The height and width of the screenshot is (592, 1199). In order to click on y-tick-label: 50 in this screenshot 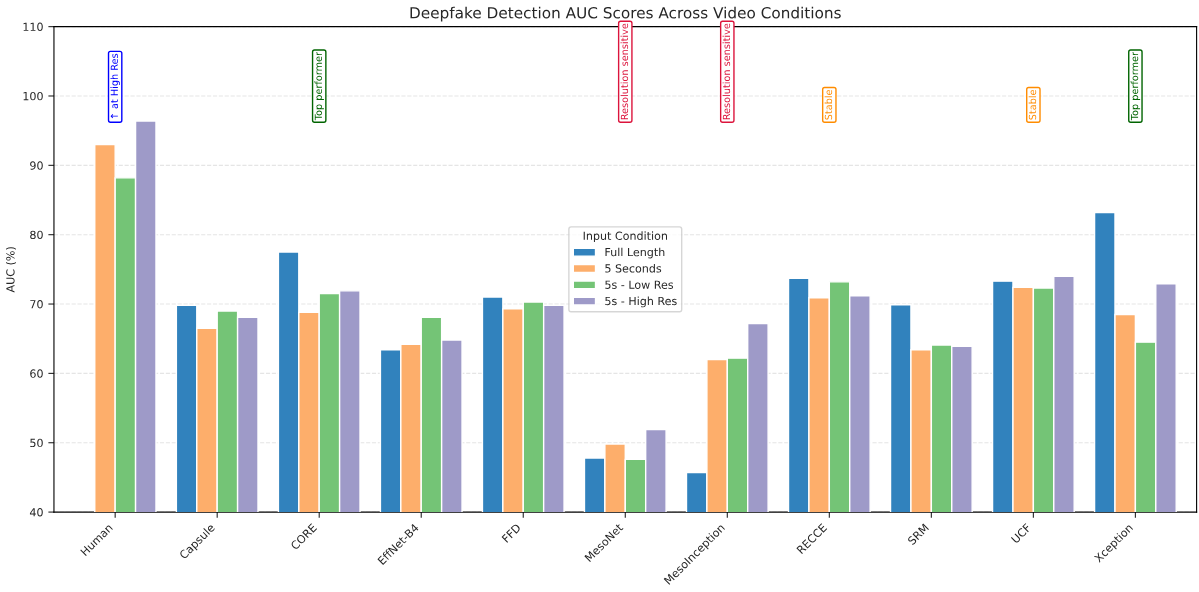, I will do `click(36, 443)`.